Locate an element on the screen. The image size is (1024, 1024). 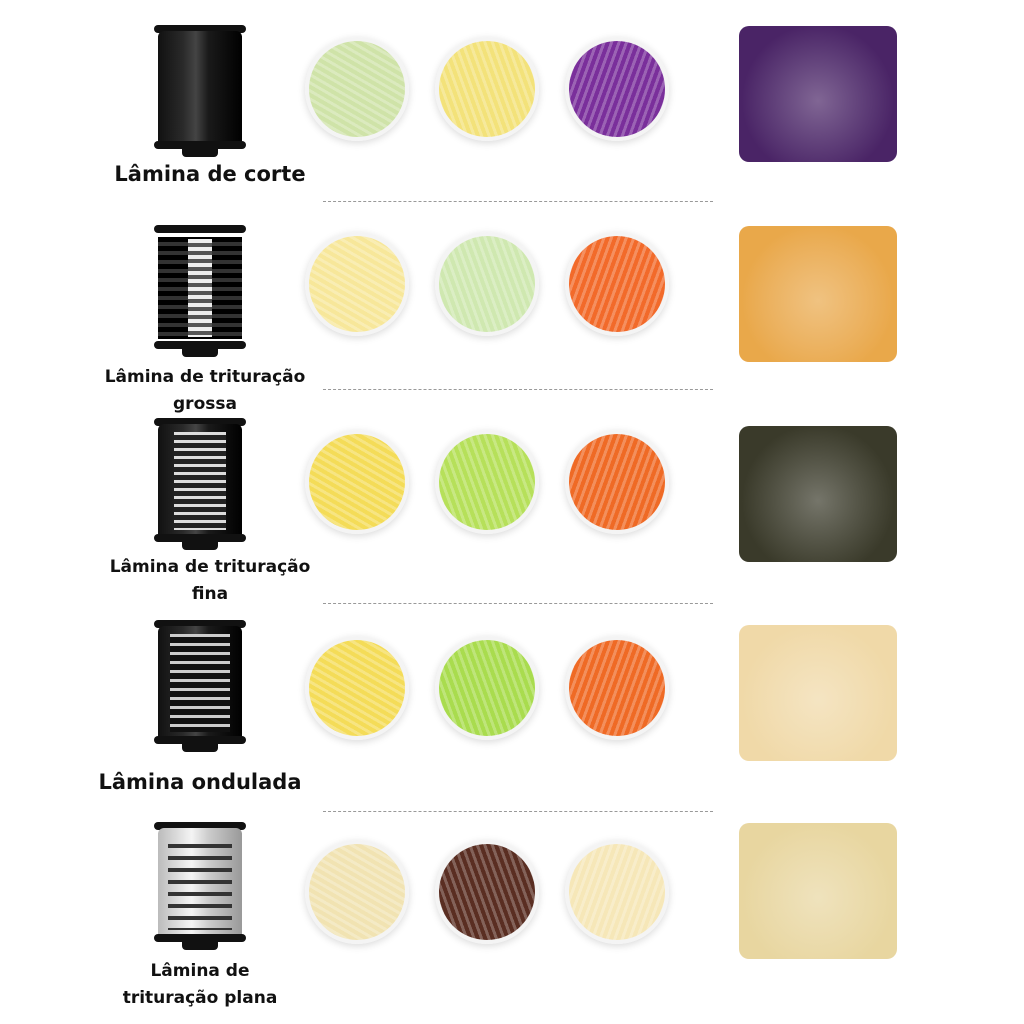
cutting-blade-drum is located at coordinates (200, 91).